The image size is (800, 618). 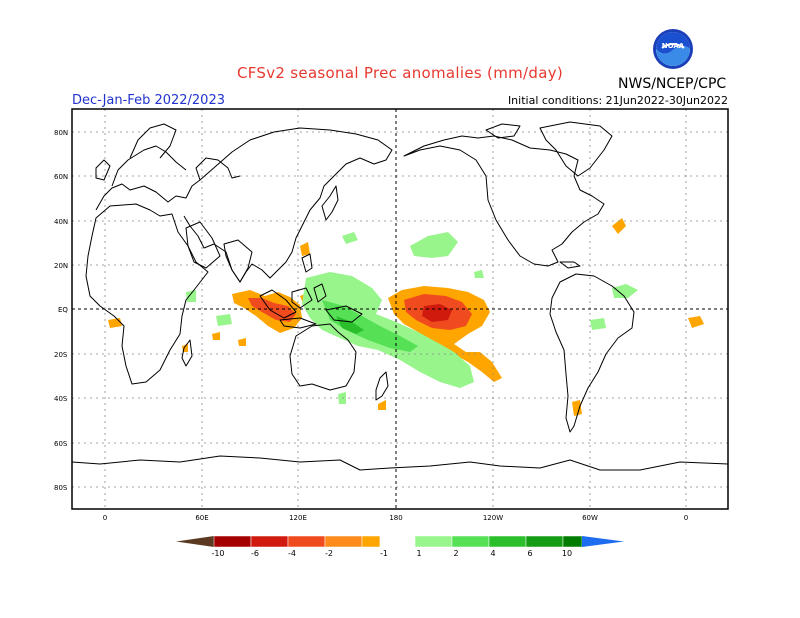 What do you see at coordinates (455, 553) in the screenshot?
I see `legend-label: 2` at bounding box center [455, 553].